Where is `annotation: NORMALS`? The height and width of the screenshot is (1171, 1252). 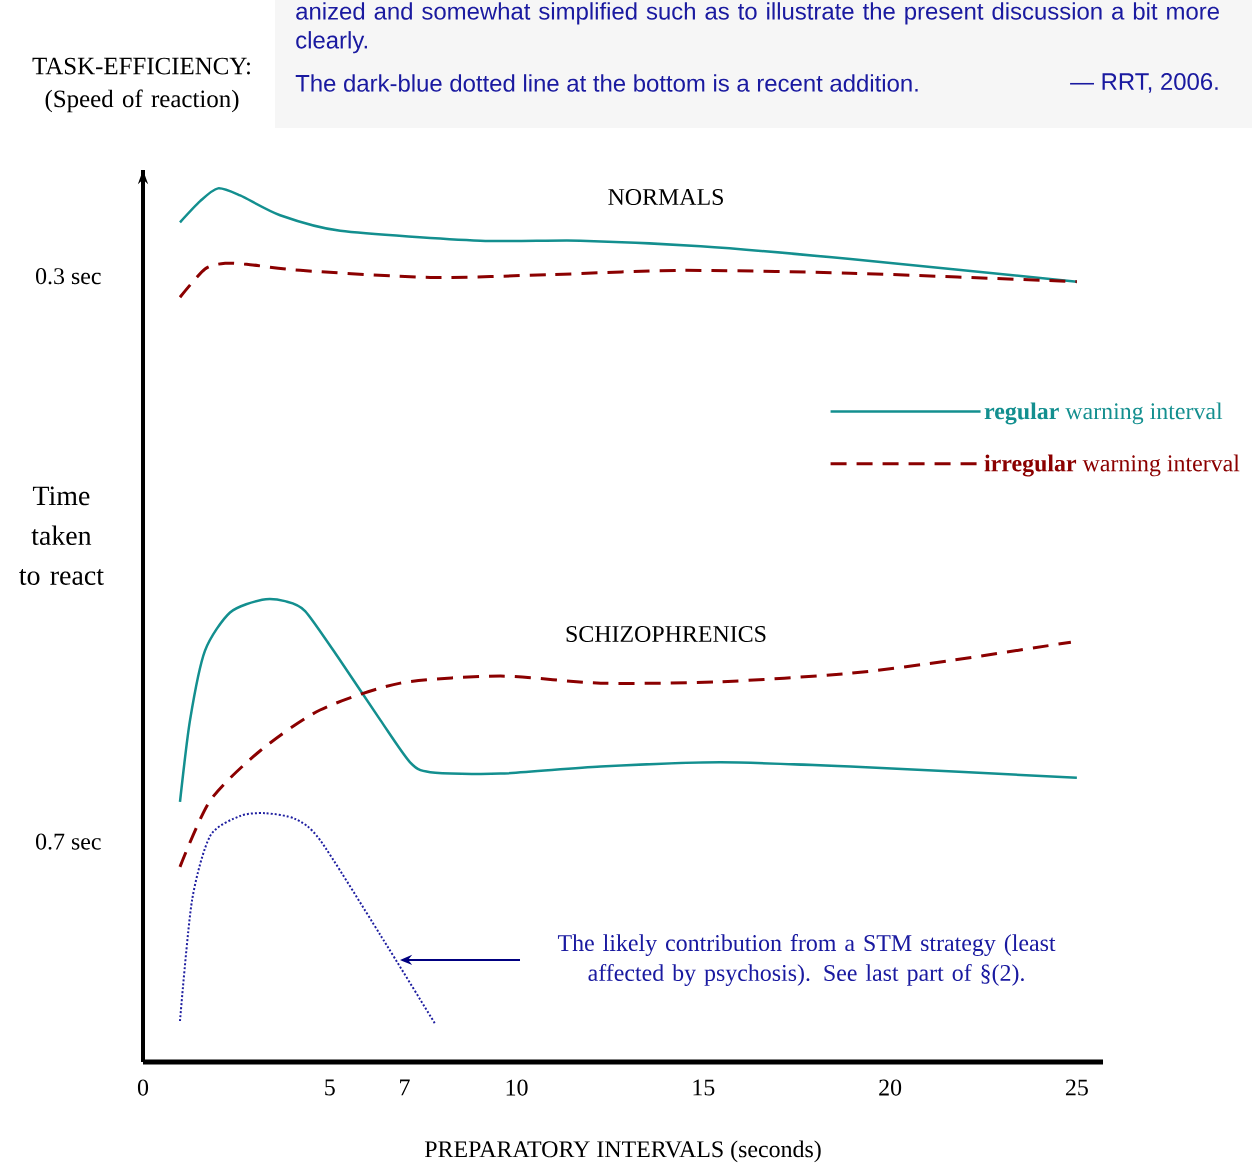
annotation: NORMALS is located at coordinates (665, 197).